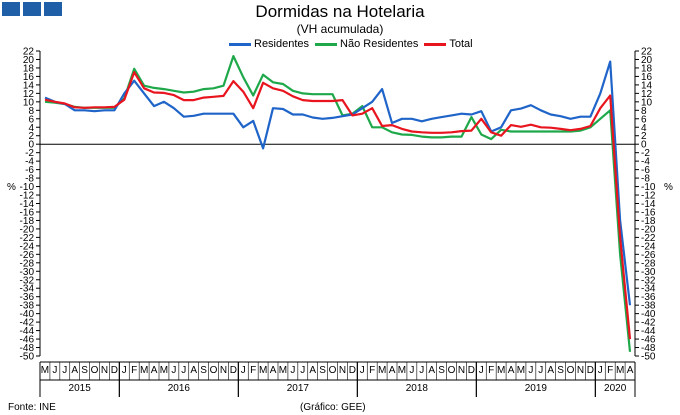 The width and height of the screenshot is (680, 415). What do you see at coordinates (32, 9) in the screenshot?
I see `brand-logo` at bounding box center [32, 9].